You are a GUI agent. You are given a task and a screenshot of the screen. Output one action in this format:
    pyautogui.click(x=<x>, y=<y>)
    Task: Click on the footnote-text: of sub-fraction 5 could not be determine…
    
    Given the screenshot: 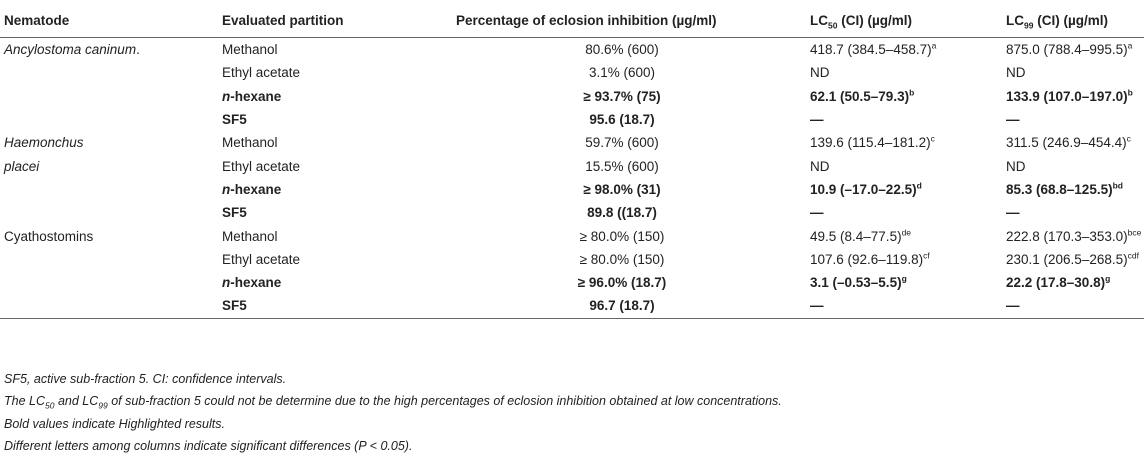 What is the action you would take?
    pyautogui.click(x=444, y=401)
    